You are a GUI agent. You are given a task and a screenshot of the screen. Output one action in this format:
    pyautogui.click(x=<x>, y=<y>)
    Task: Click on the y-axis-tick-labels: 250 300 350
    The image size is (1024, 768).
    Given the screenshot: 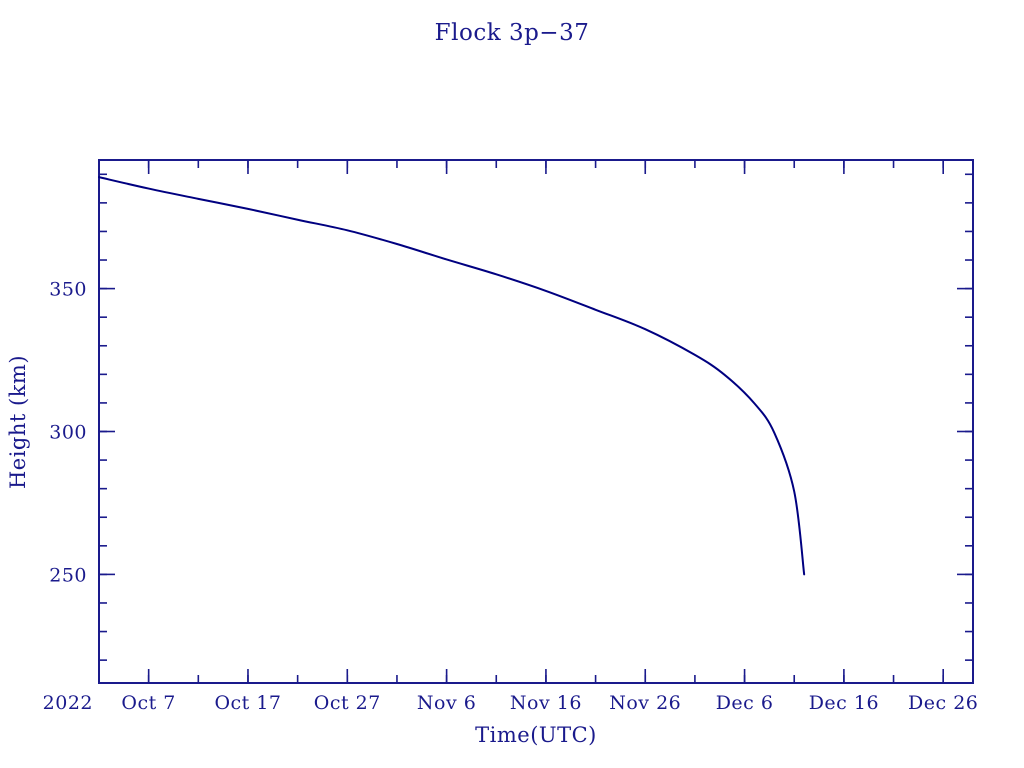 What is the action you would take?
    pyautogui.click(x=68, y=433)
    